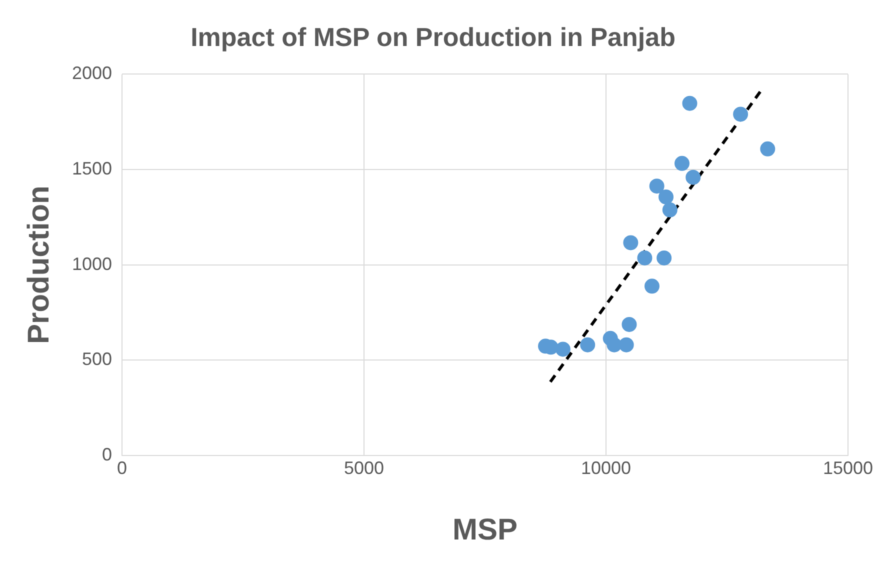  Describe the element at coordinates (364, 468) in the screenshot. I see `x-tick-label: 5000` at that location.